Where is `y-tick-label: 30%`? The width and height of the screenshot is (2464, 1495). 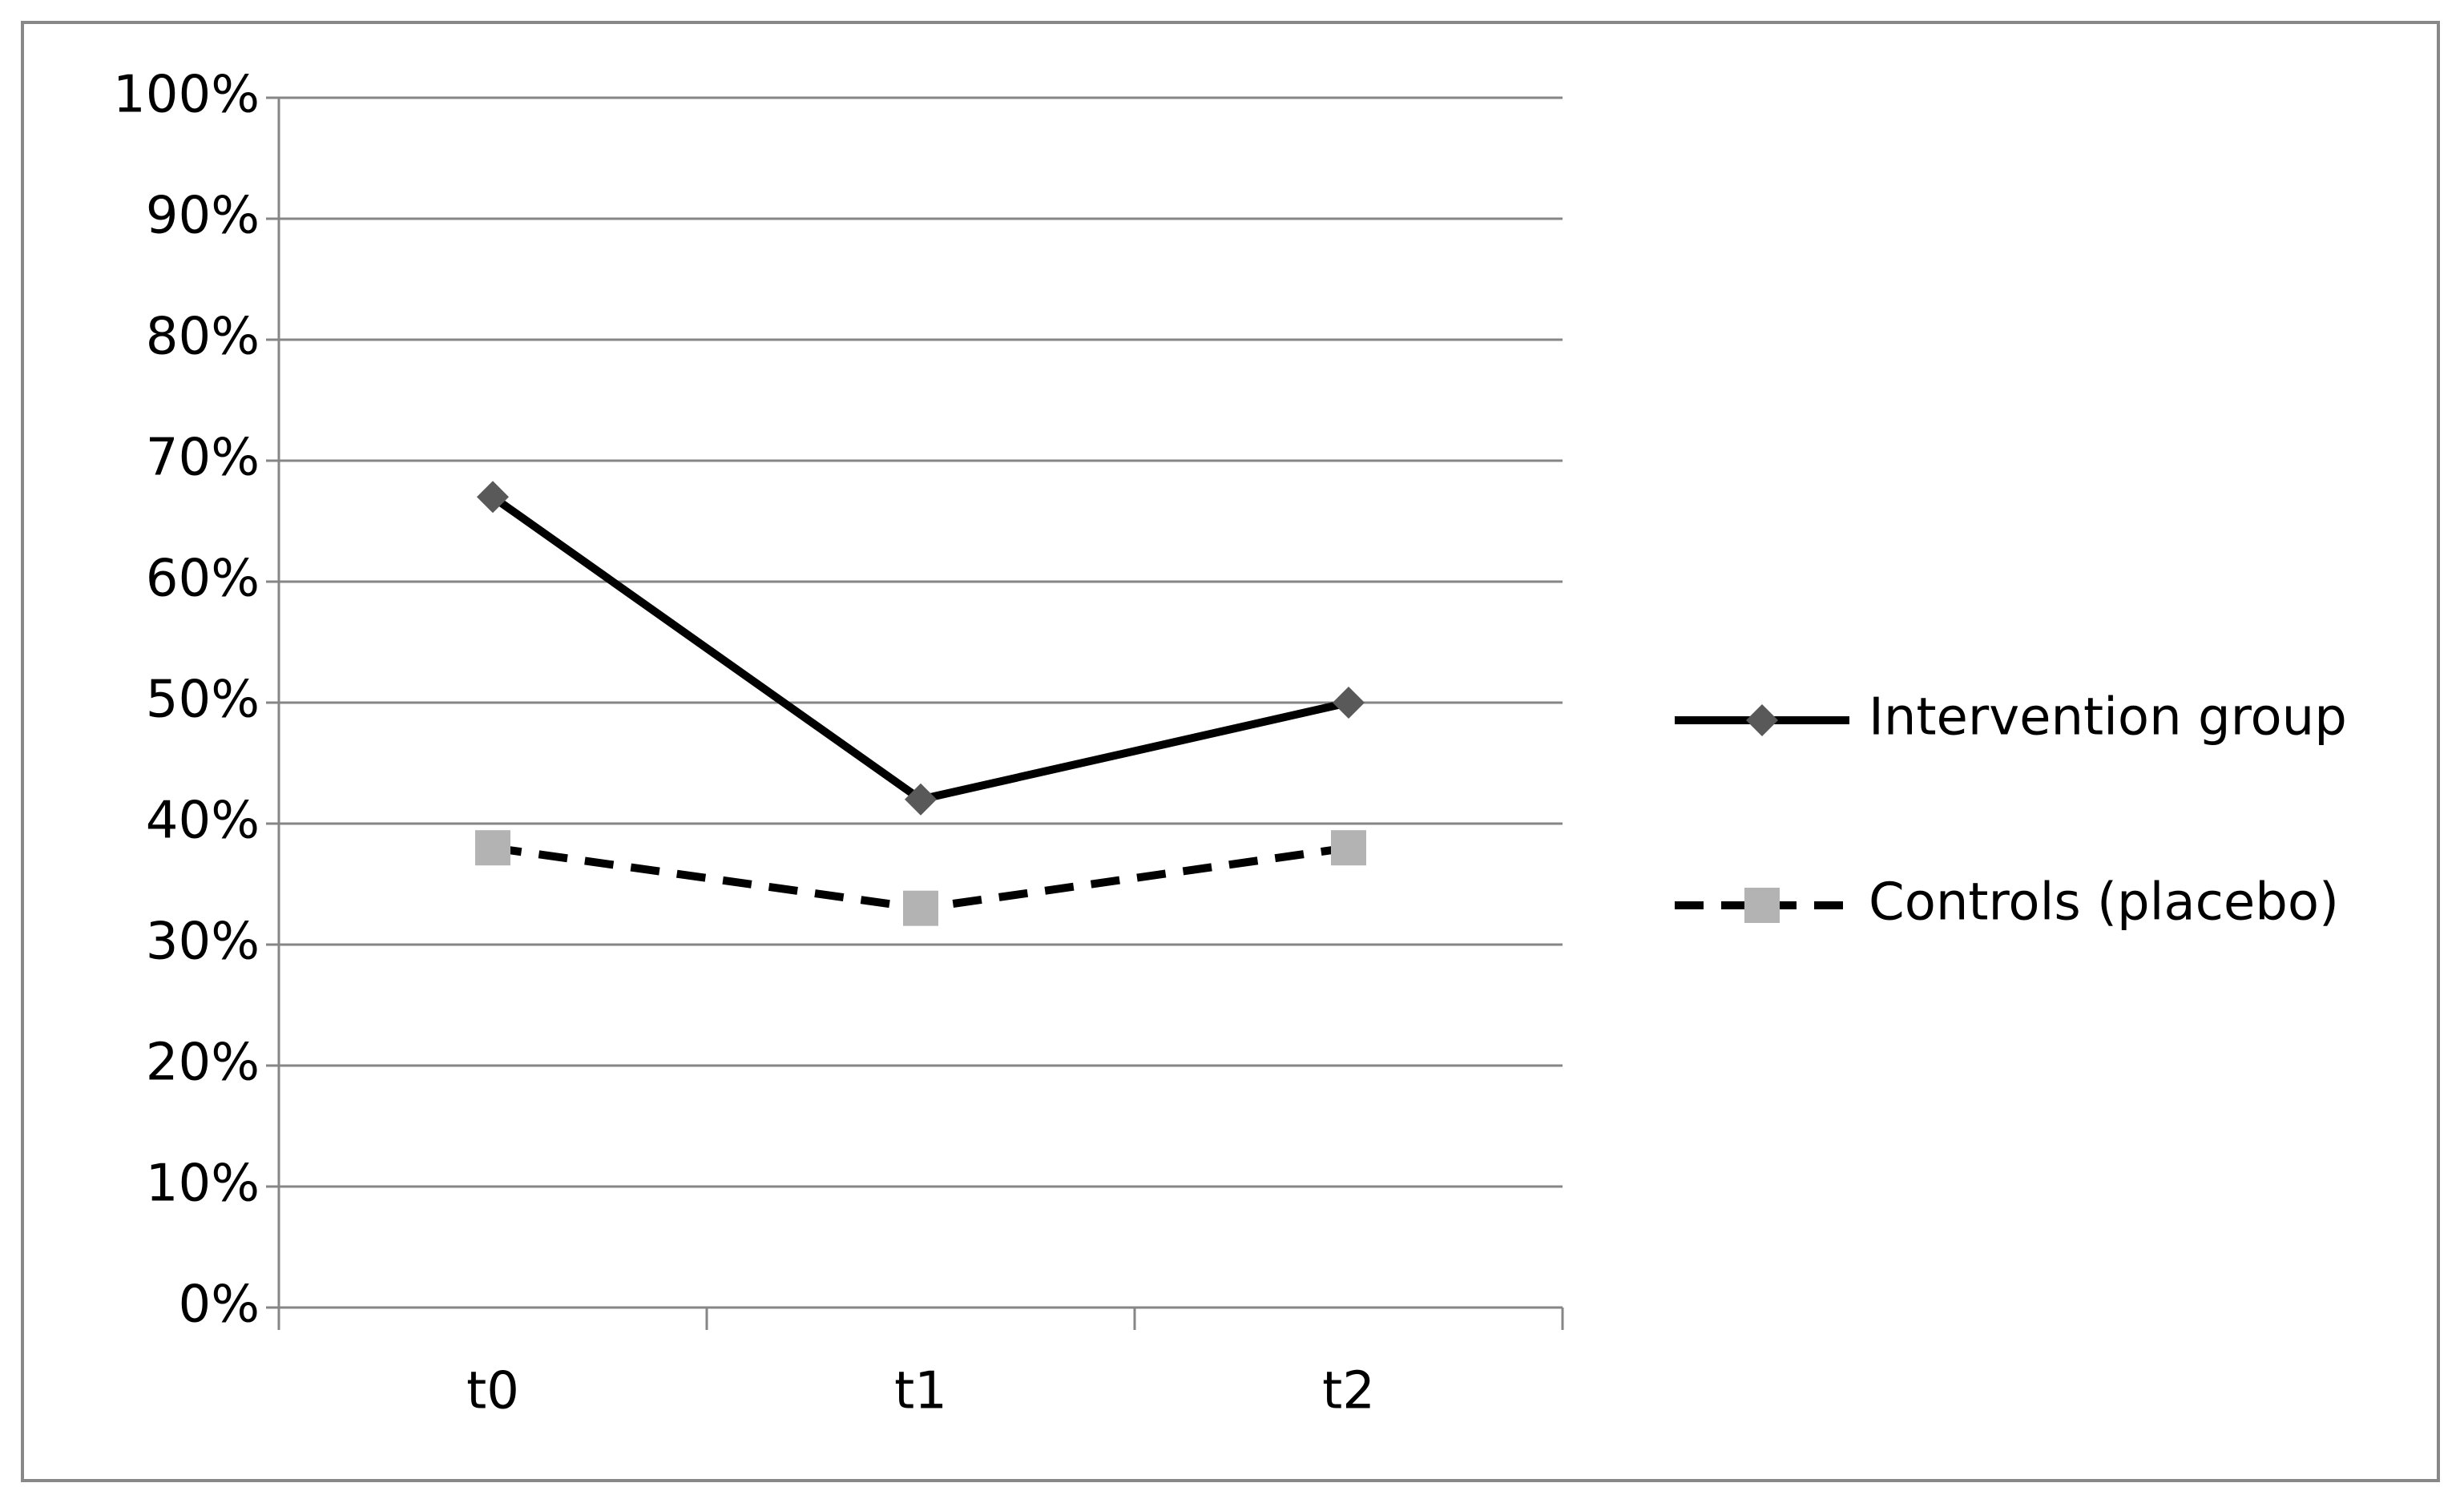 y-tick-label: 30% is located at coordinates (203, 942).